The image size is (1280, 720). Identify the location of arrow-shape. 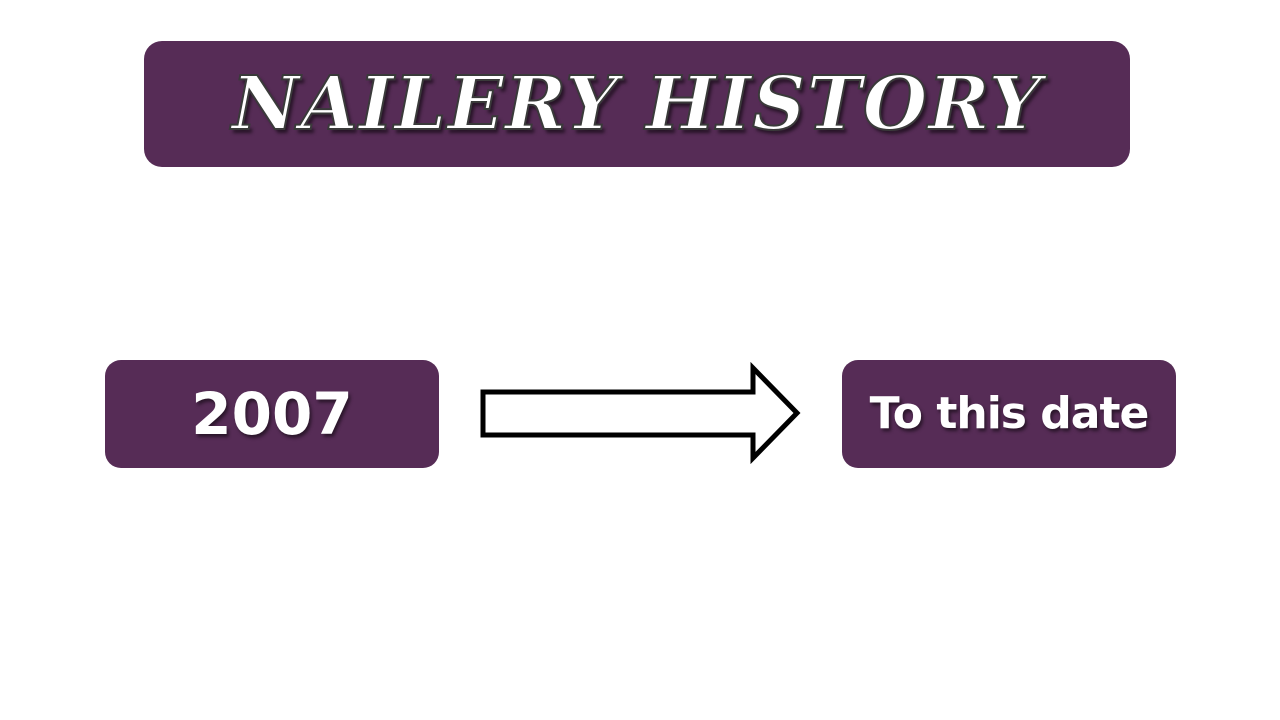
(640, 413).